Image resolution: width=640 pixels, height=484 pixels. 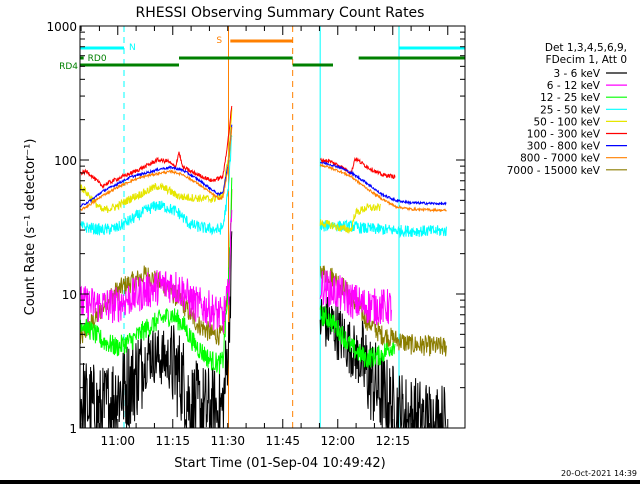 What do you see at coordinates (282, 441) in the screenshot?
I see `x-tick-label: 11:45` at bounding box center [282, 441].